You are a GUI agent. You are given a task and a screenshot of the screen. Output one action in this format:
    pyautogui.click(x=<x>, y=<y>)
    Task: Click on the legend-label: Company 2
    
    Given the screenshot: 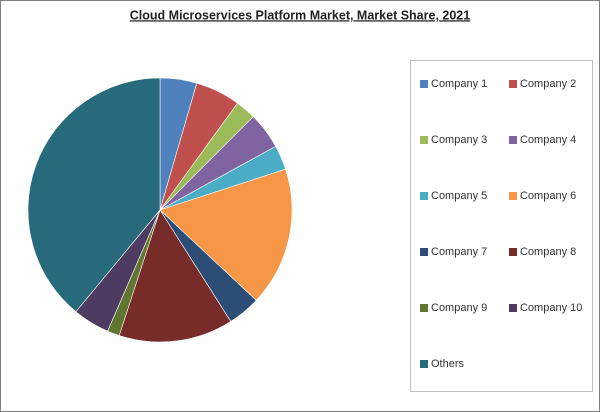 What is the action you would take?
    pyautogui.click(x=548, y=84)
    